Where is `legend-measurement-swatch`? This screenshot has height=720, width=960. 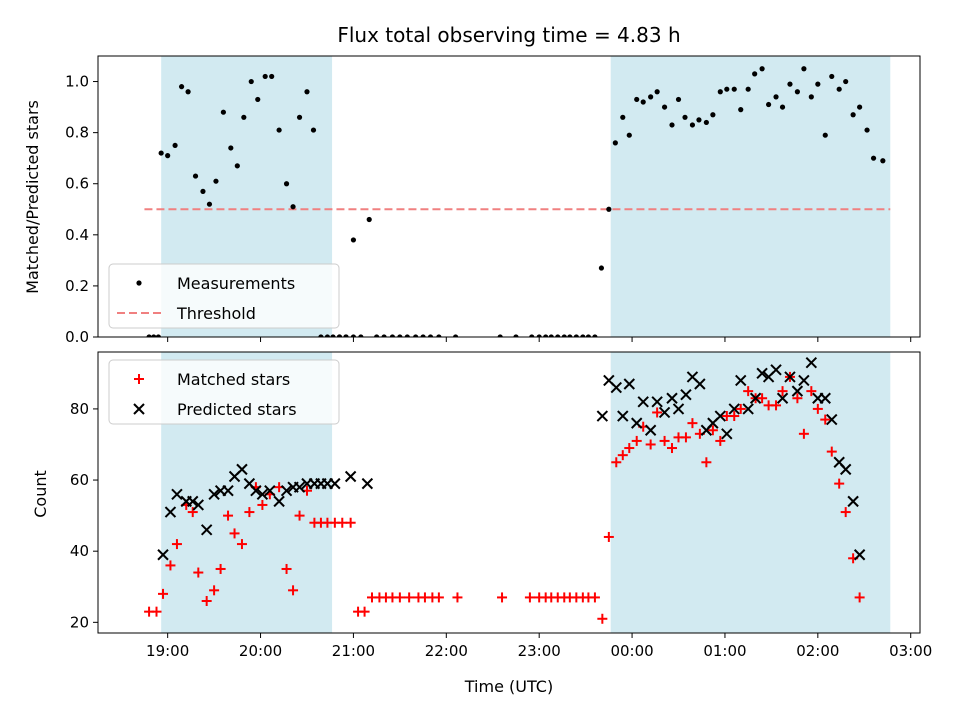
legend-measurement-swatch is located at coordinates (139, 283).